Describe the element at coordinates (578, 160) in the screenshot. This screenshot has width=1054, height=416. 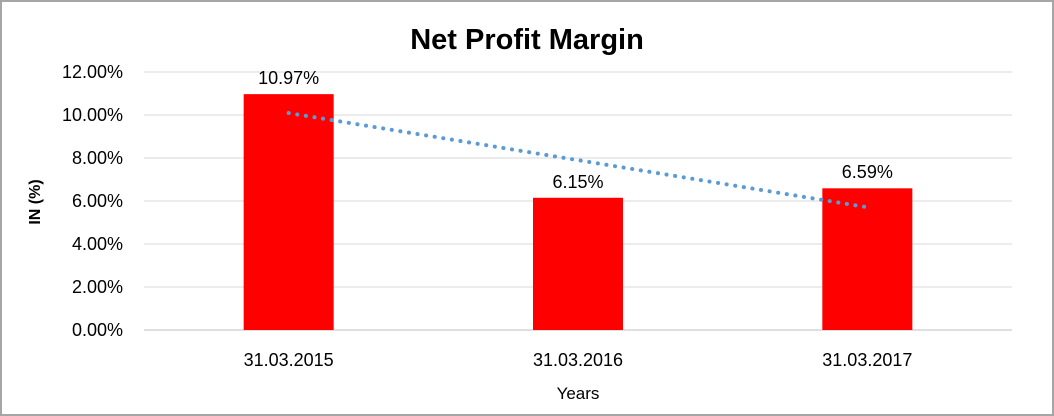
I see `trendline` at that location.